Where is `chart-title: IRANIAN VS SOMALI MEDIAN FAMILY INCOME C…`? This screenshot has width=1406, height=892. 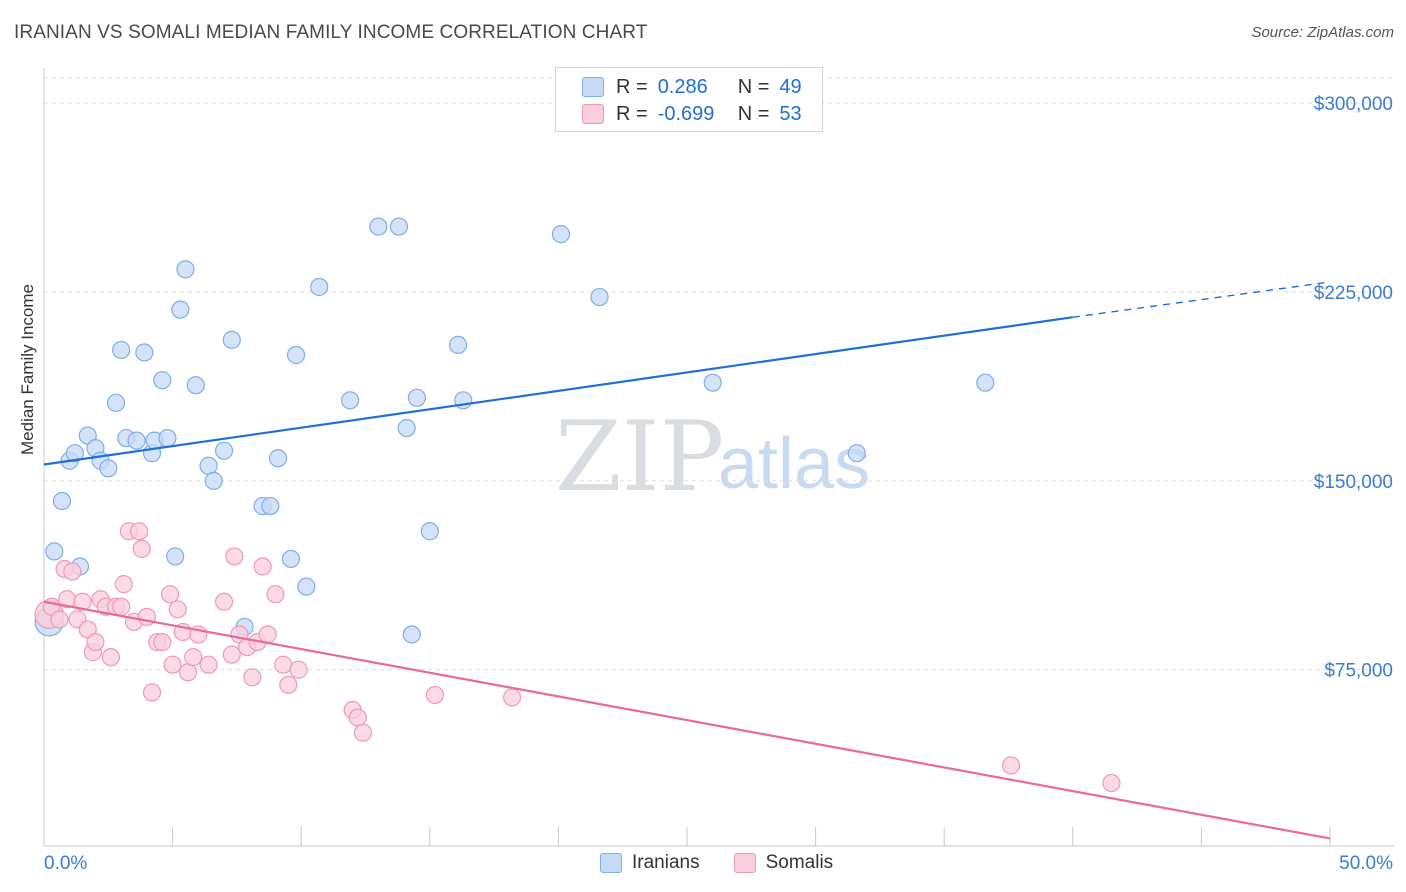 chart-title: IRANIAN VS SOMALI MEDIAN FAMILY INCOME C… is located at coordinates (331, 32).